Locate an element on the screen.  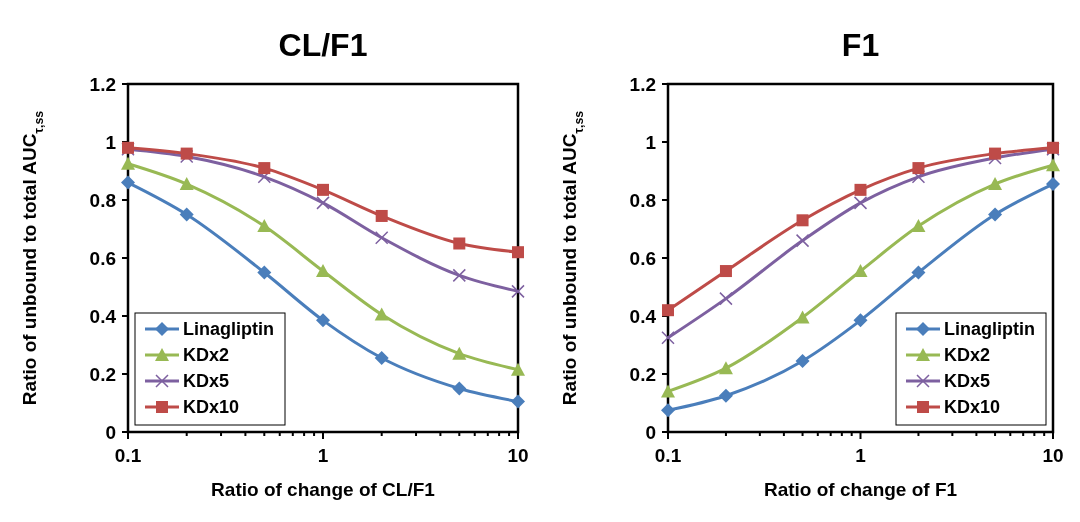
chart-title: F1 is located at coordinates (860, 45).